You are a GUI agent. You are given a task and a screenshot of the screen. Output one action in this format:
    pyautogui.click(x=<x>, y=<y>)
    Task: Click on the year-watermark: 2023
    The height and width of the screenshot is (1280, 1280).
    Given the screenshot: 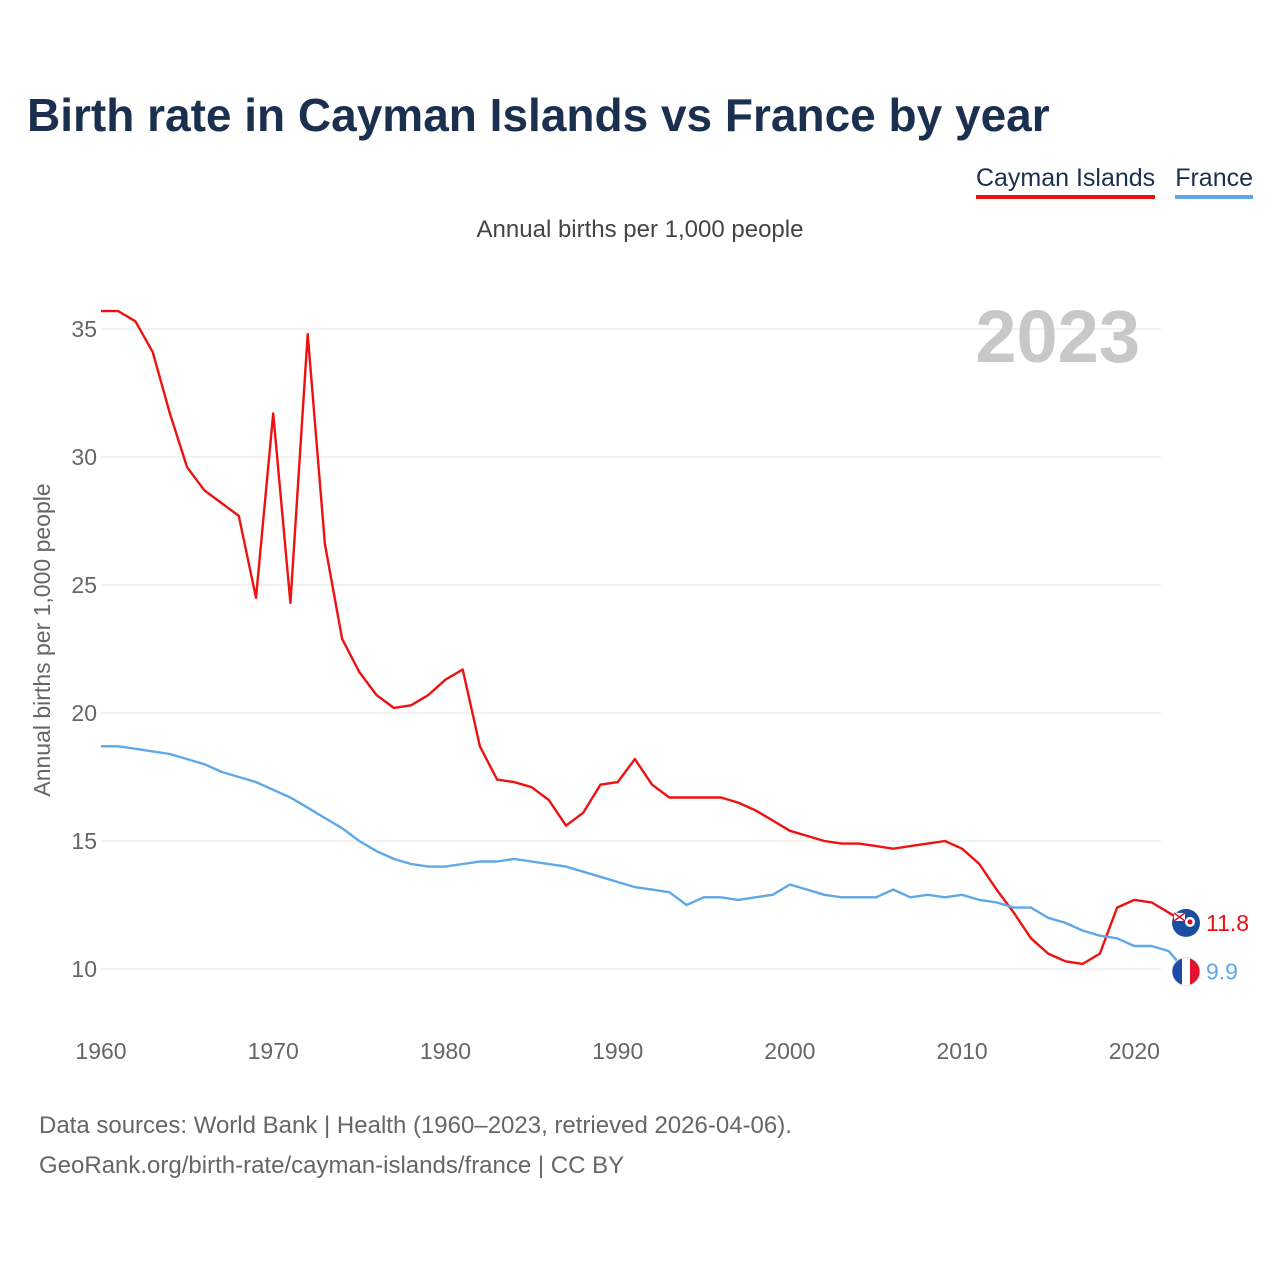 What is the action you would take?
    pyautogui.click(x=1057, y=336)
    